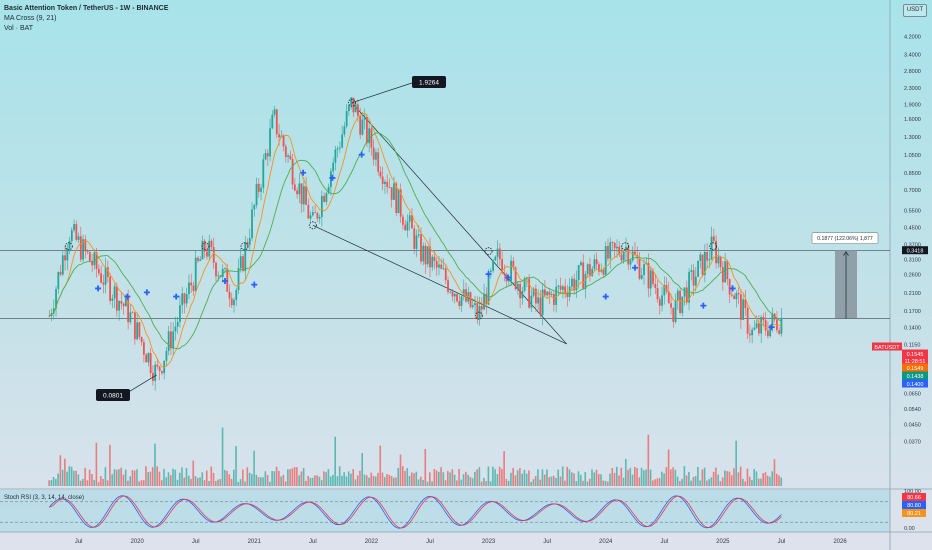 This screenshot has width=932, height=550. I want to click on stoch-rsi, so click(445, 512).